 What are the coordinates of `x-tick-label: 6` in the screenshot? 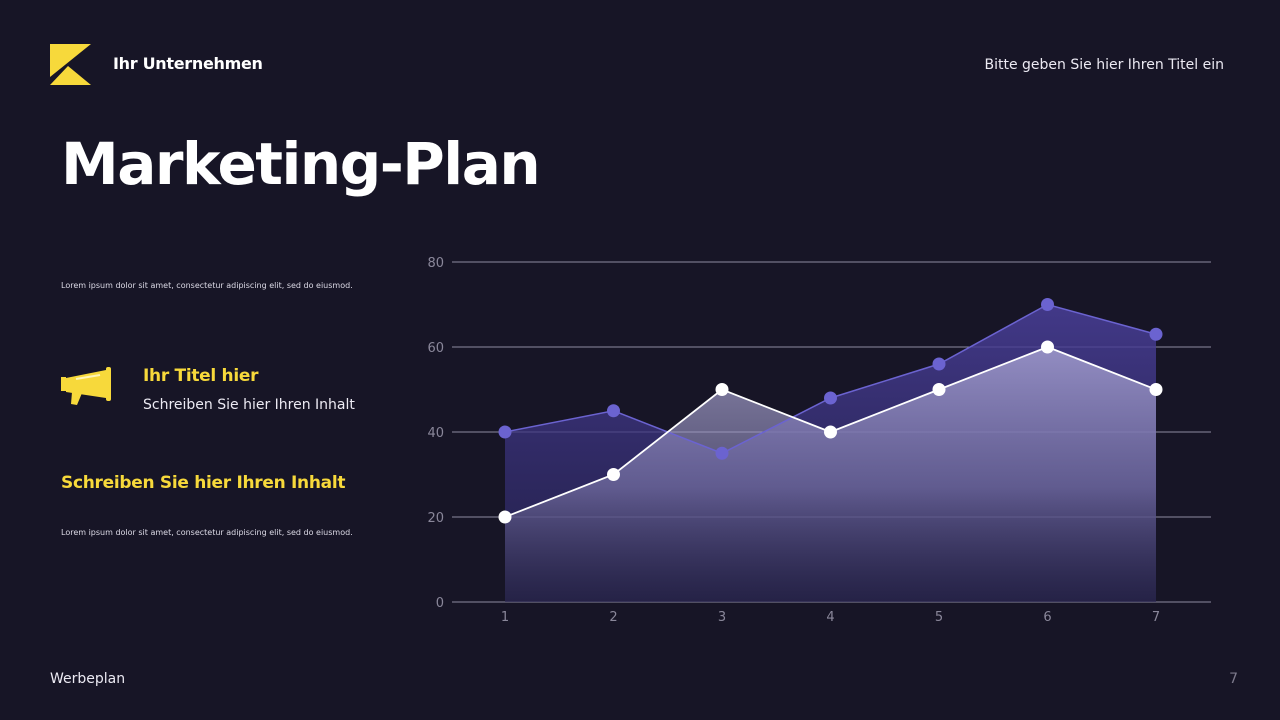 It's located at (1047, 617).